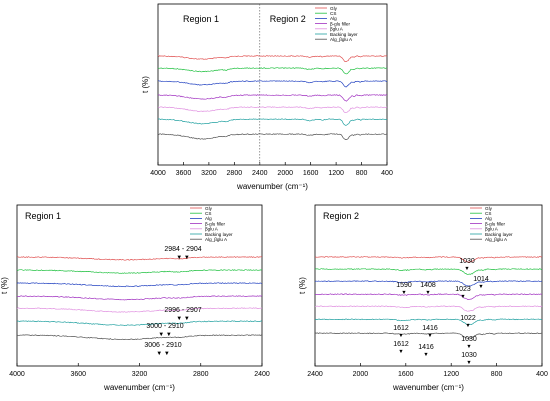  What do you see at coordinates (201, 19) in the screenshot?
I see `region-1-title: Region 1` at bounding box center [201, 19].